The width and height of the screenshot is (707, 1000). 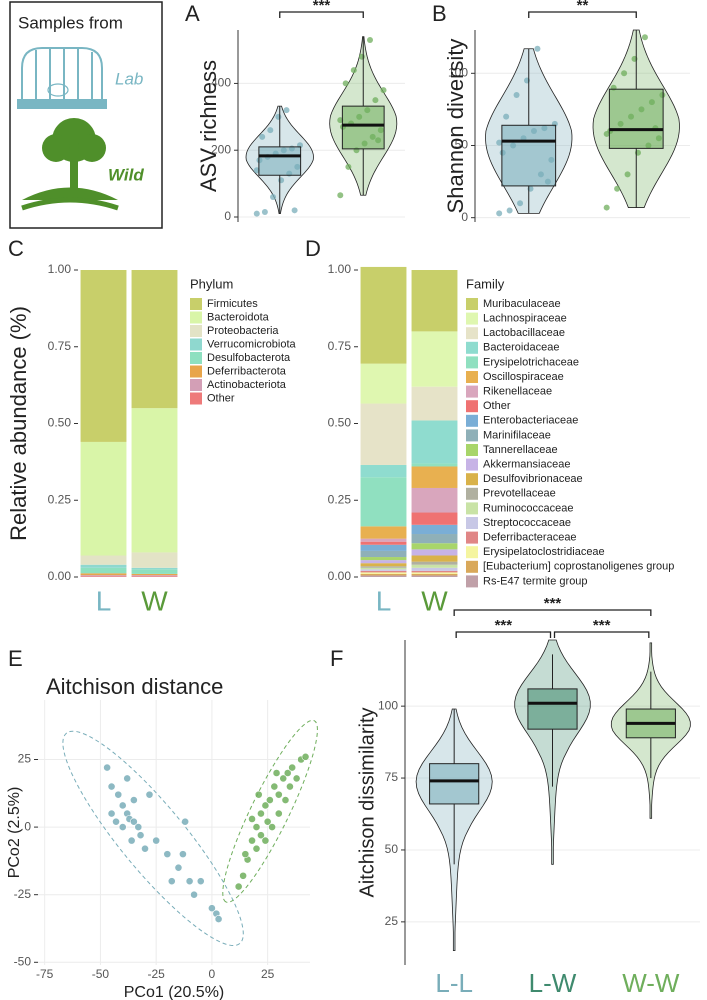 I want to click on y-tick-label: 1.00, so click(x=340, y=269).